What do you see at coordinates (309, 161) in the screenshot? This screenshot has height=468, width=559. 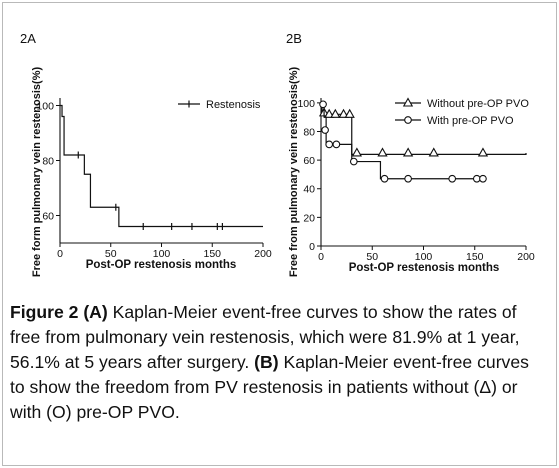 I see `panel-2b-y-tick-label: 60` at bounding box center [309, 161].